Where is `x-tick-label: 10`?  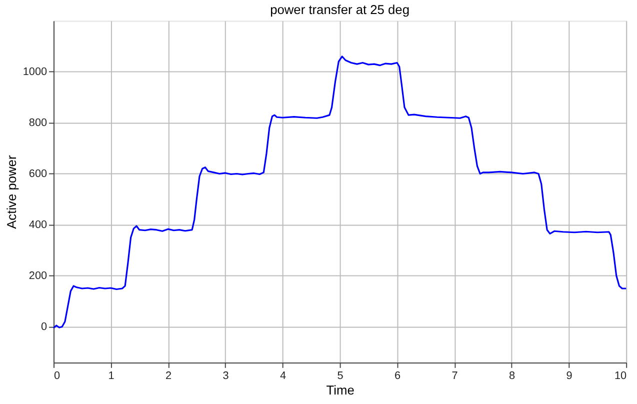
x-tick-label: 10 is located at coordinates (620, 376).